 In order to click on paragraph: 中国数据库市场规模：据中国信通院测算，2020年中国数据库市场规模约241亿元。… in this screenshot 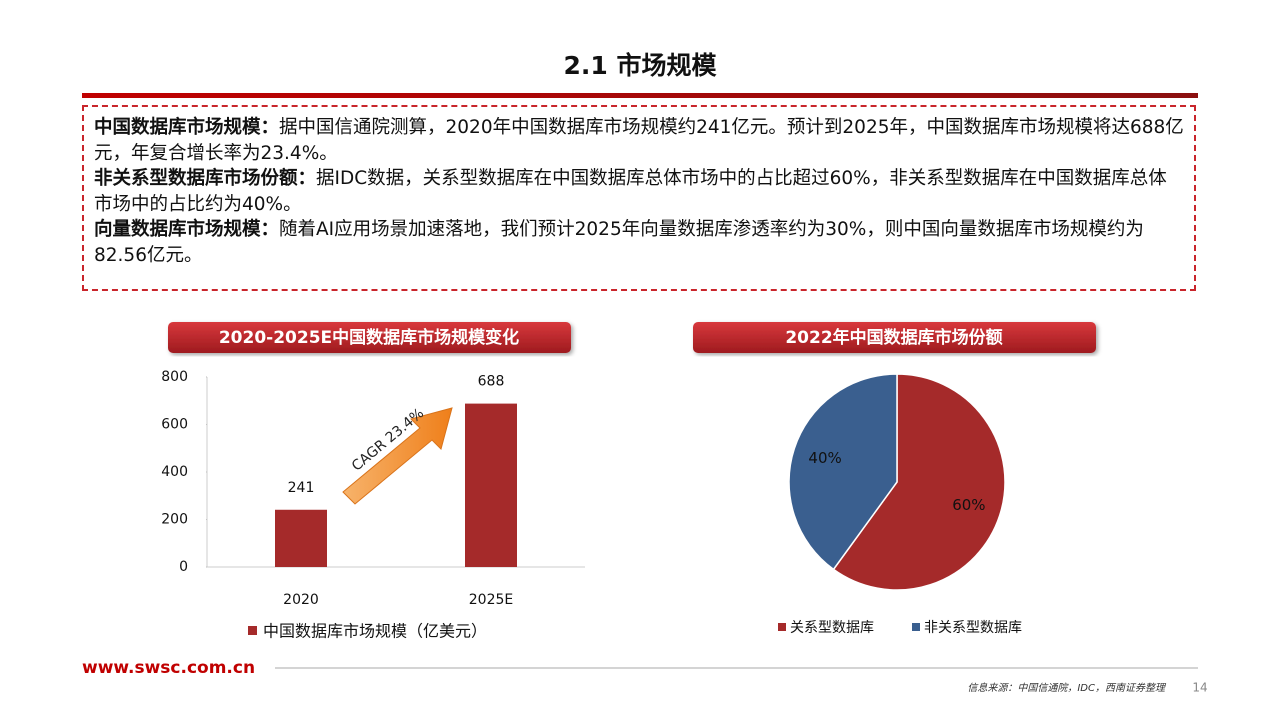, I will do `click(639, 140)`.